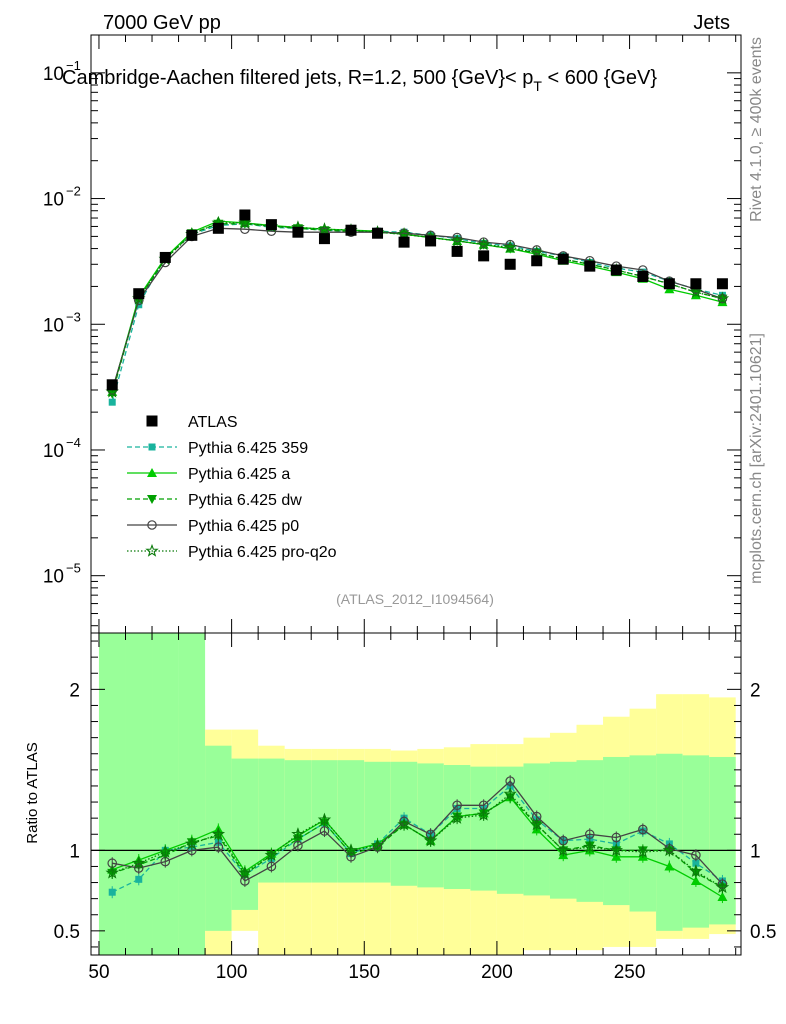 The height and width of the screenshot is (1024, 786). What do you see at coordinates (73, 442) in the screenshot?
I see `tick-exponent: −4` at bounding box center [73, 442].